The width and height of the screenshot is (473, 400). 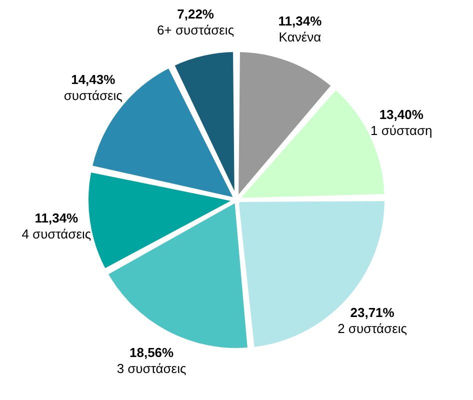 What do you see at coordinates (300, 36) in the screenshot?
I see `slice-label: Κανένα` at bounding box center [300, 36].